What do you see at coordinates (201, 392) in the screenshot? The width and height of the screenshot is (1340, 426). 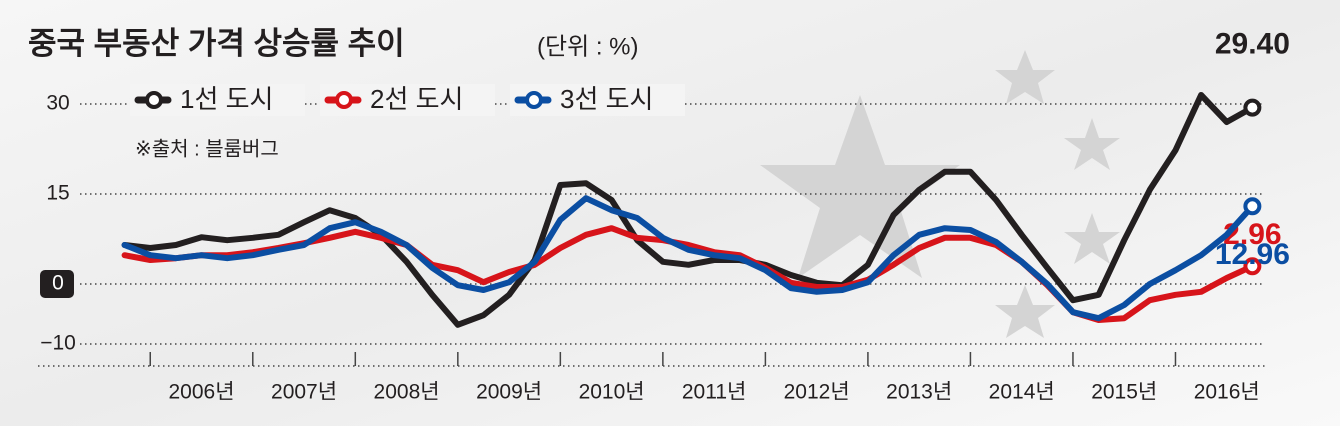 I see `x-tick-label: 2006년` at bounding box center [201, 392].